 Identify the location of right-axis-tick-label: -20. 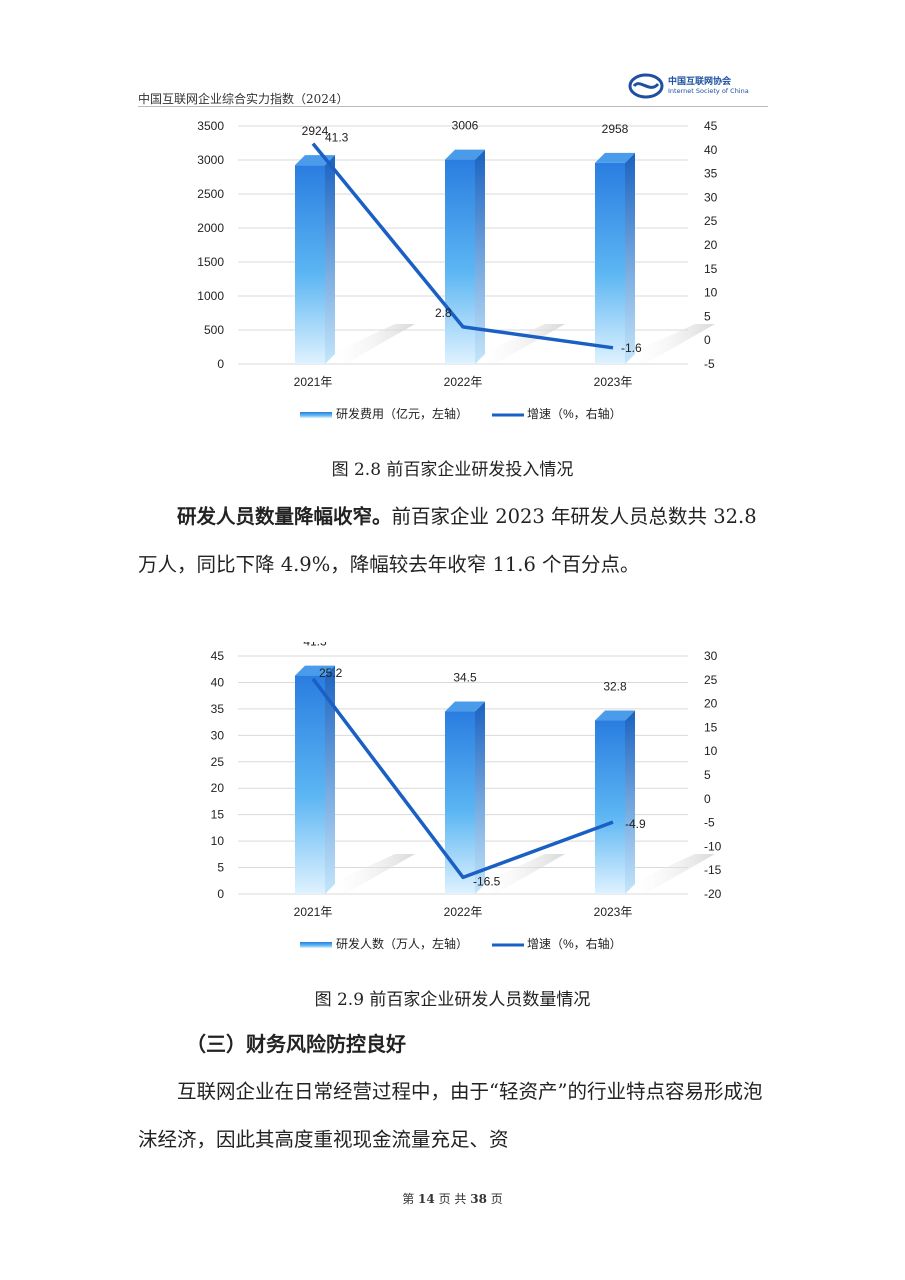
(713, 894).